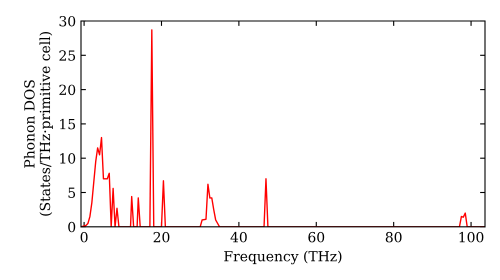 This screenshot has height=280, width=500. Describe the element at coordinates (84, 237) in the screenshot. I see `x-tick-label: 0` at that location.